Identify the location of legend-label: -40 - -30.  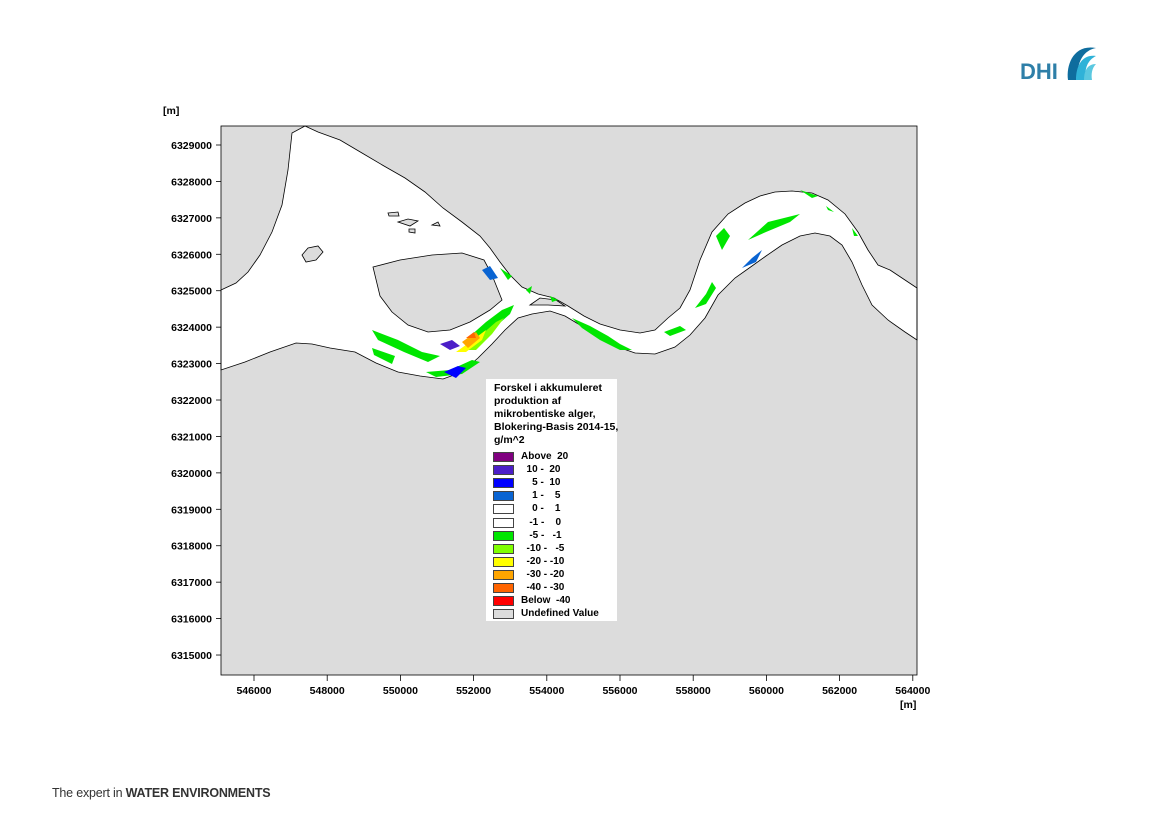
(543, 587).